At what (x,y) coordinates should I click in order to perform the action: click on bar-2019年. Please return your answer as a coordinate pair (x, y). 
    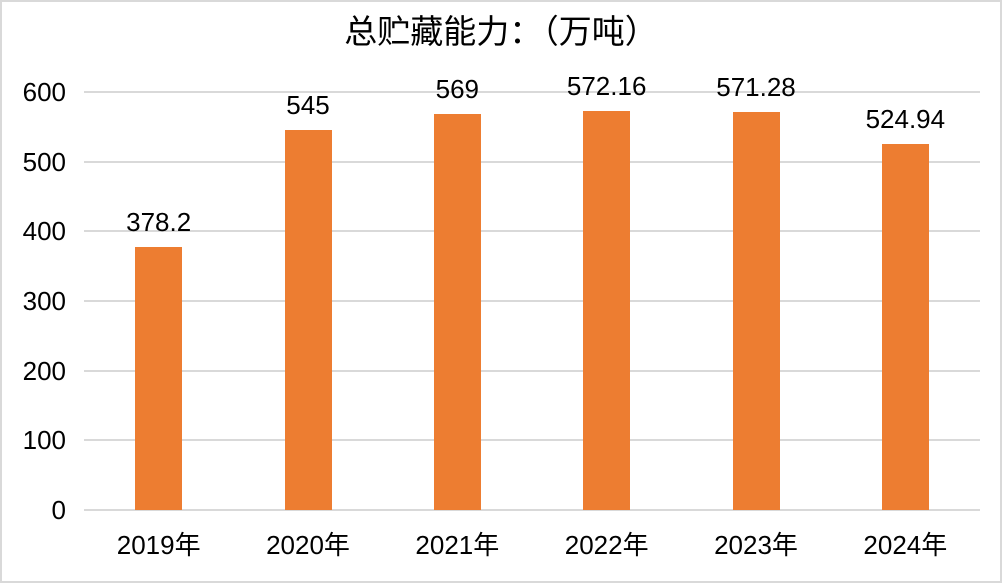
    Looking at the image, I should click on (159, 378).